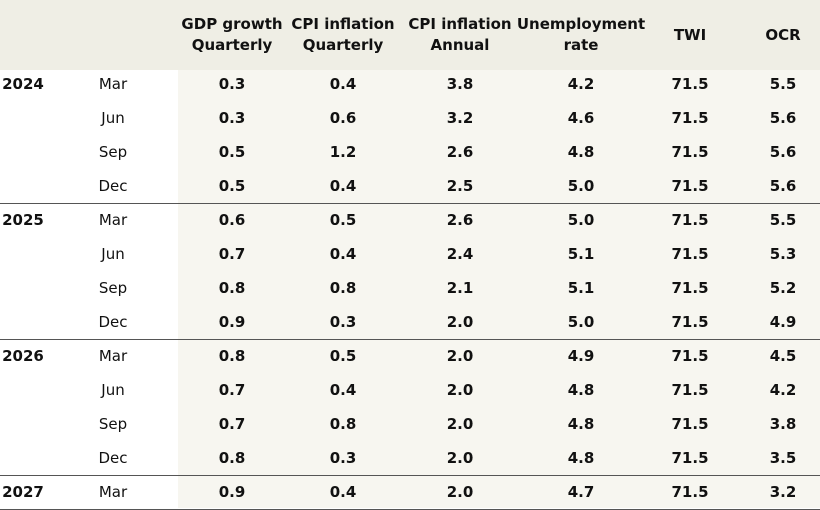 The width and height of the screenshot is (820, 510). I want to click on value-cell: 5.3, so click(783, 254).